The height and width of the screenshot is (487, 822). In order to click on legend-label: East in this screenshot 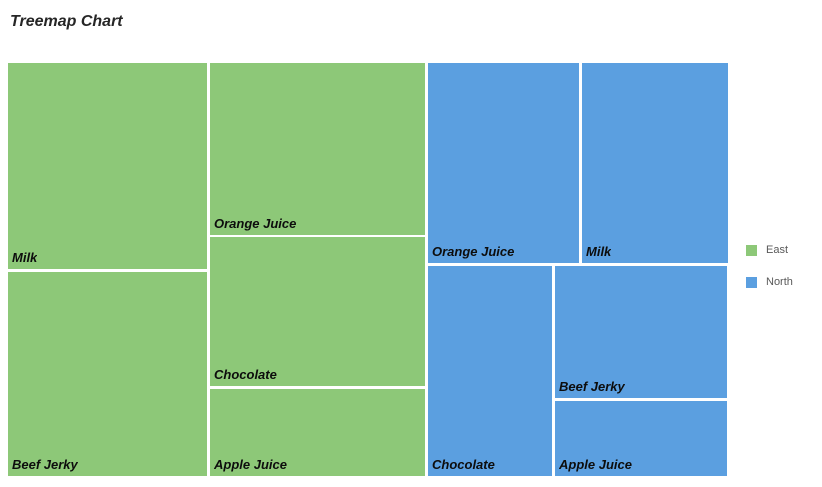, I will do `click(777, 250)`.